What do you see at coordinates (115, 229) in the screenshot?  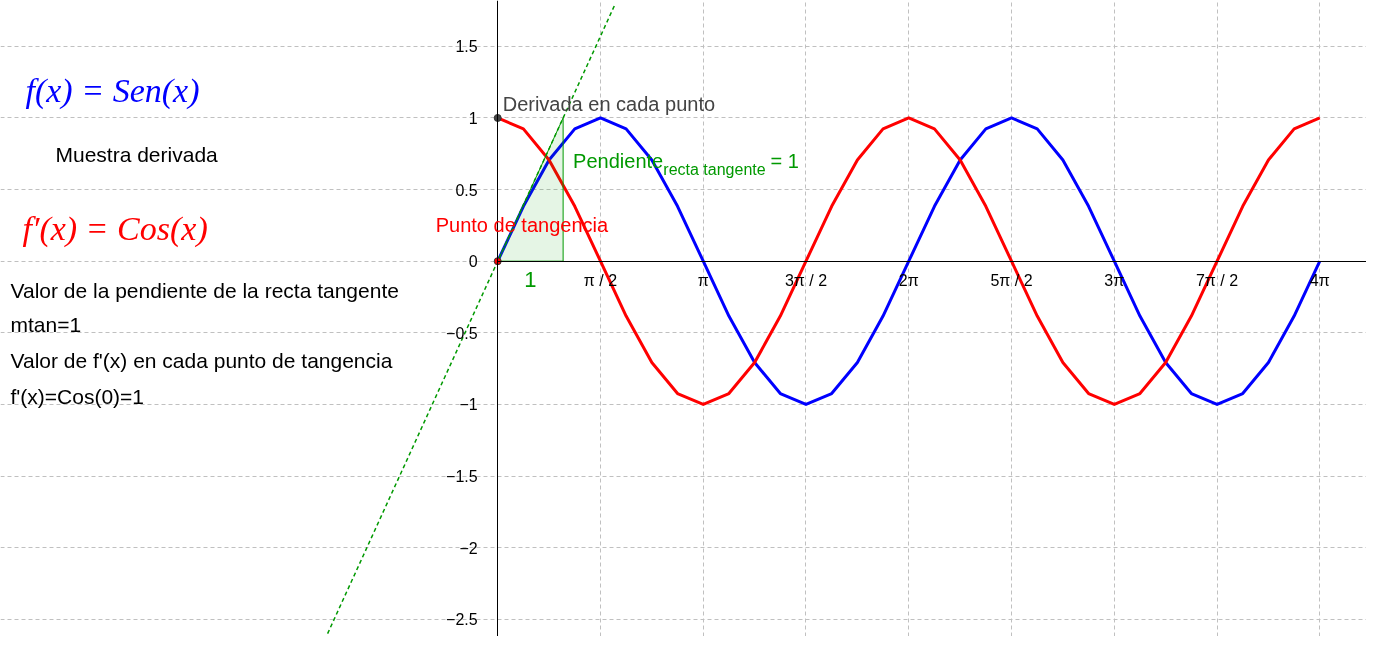 I see `text: f′(x) = Cos(x)` at bounding box center [115, 229].